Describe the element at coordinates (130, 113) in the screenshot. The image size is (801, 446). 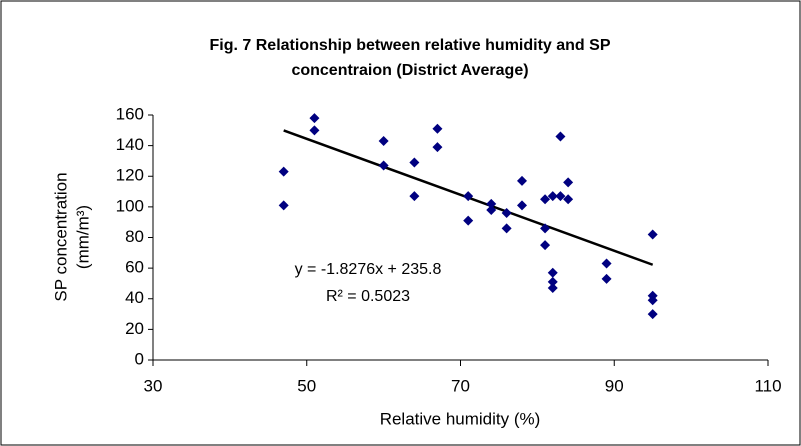
I see `y-tick-label: 160` at that location.